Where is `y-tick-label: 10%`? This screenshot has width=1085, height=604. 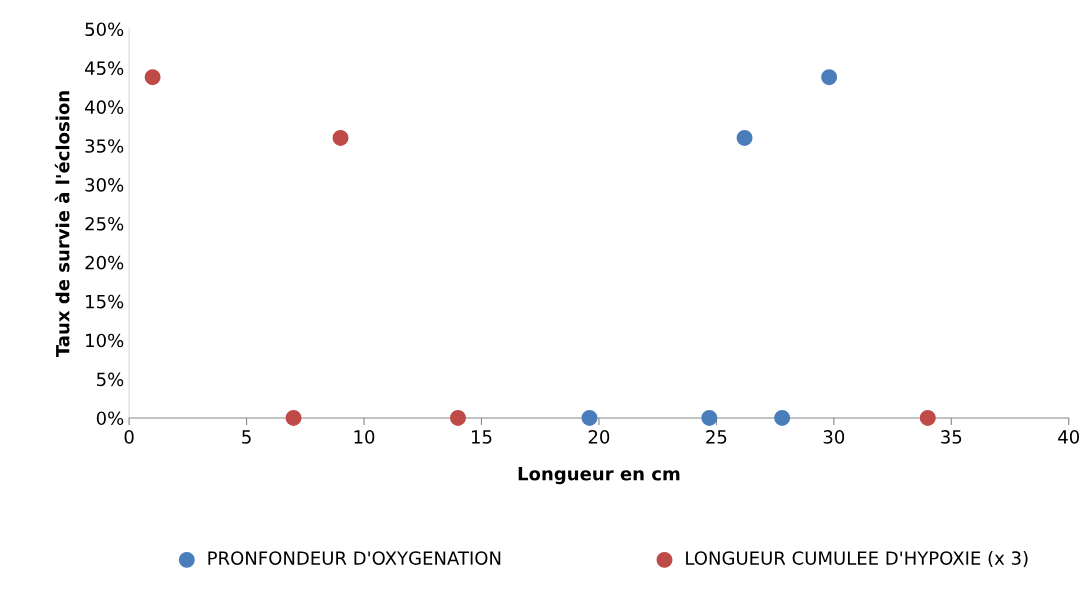
y-tick-label: 10% is located at coordinates (105, 340).